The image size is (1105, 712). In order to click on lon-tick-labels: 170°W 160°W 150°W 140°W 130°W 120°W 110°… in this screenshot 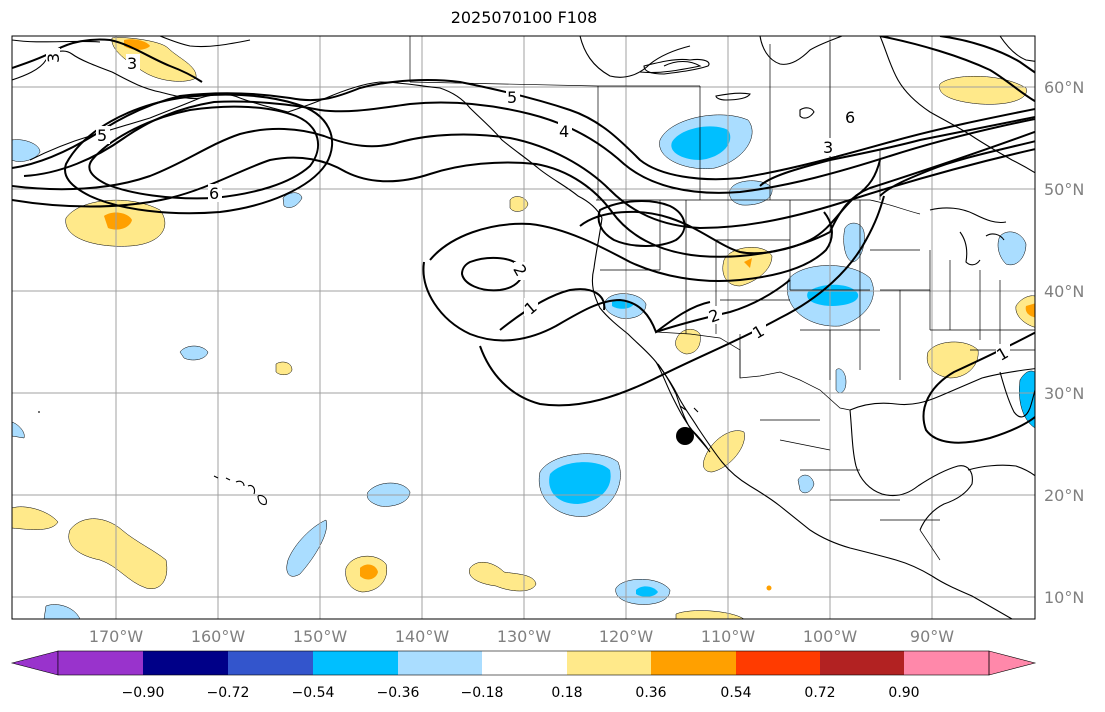, I will do `click(521, 636)`.